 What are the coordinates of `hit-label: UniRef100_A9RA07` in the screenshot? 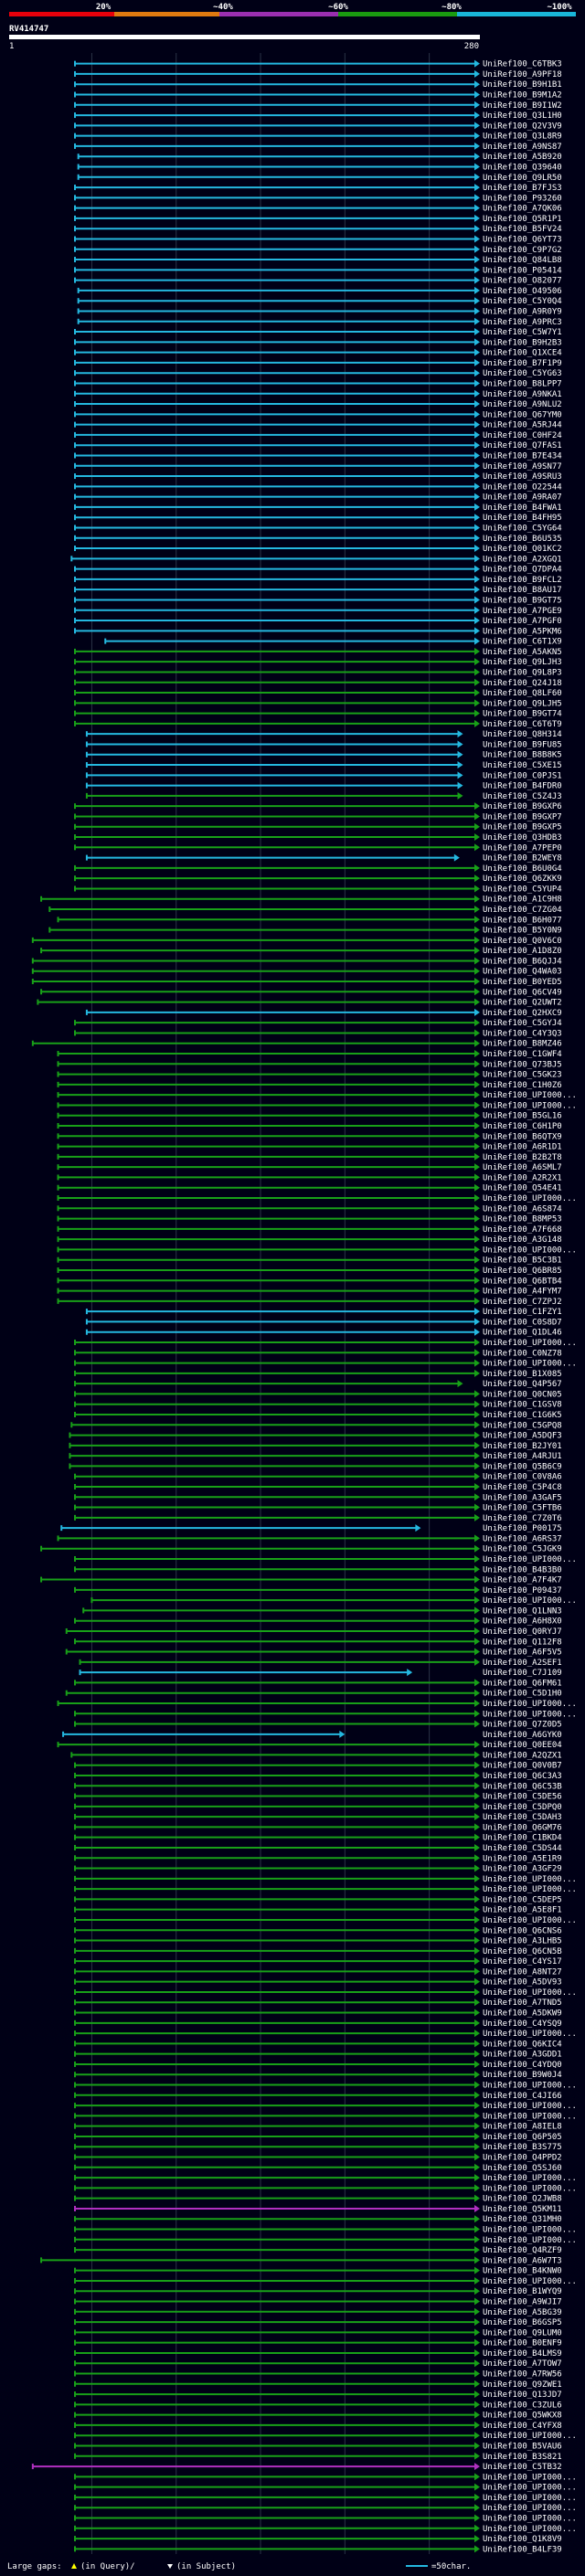 It's located at (522, 498).